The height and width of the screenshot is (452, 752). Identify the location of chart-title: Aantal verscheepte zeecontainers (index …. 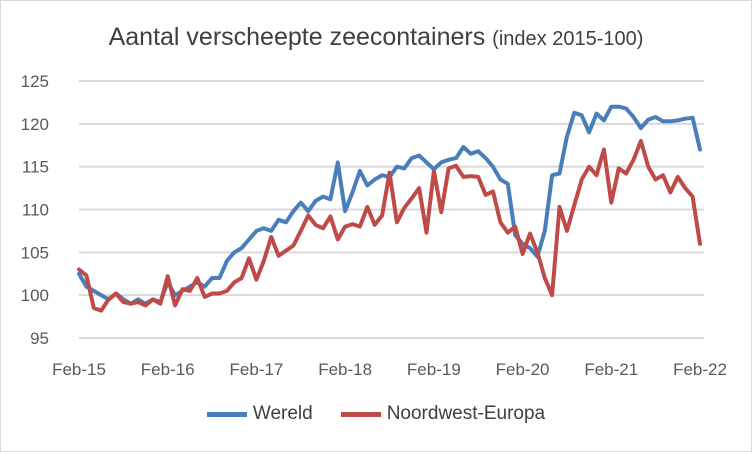
(376, 37).